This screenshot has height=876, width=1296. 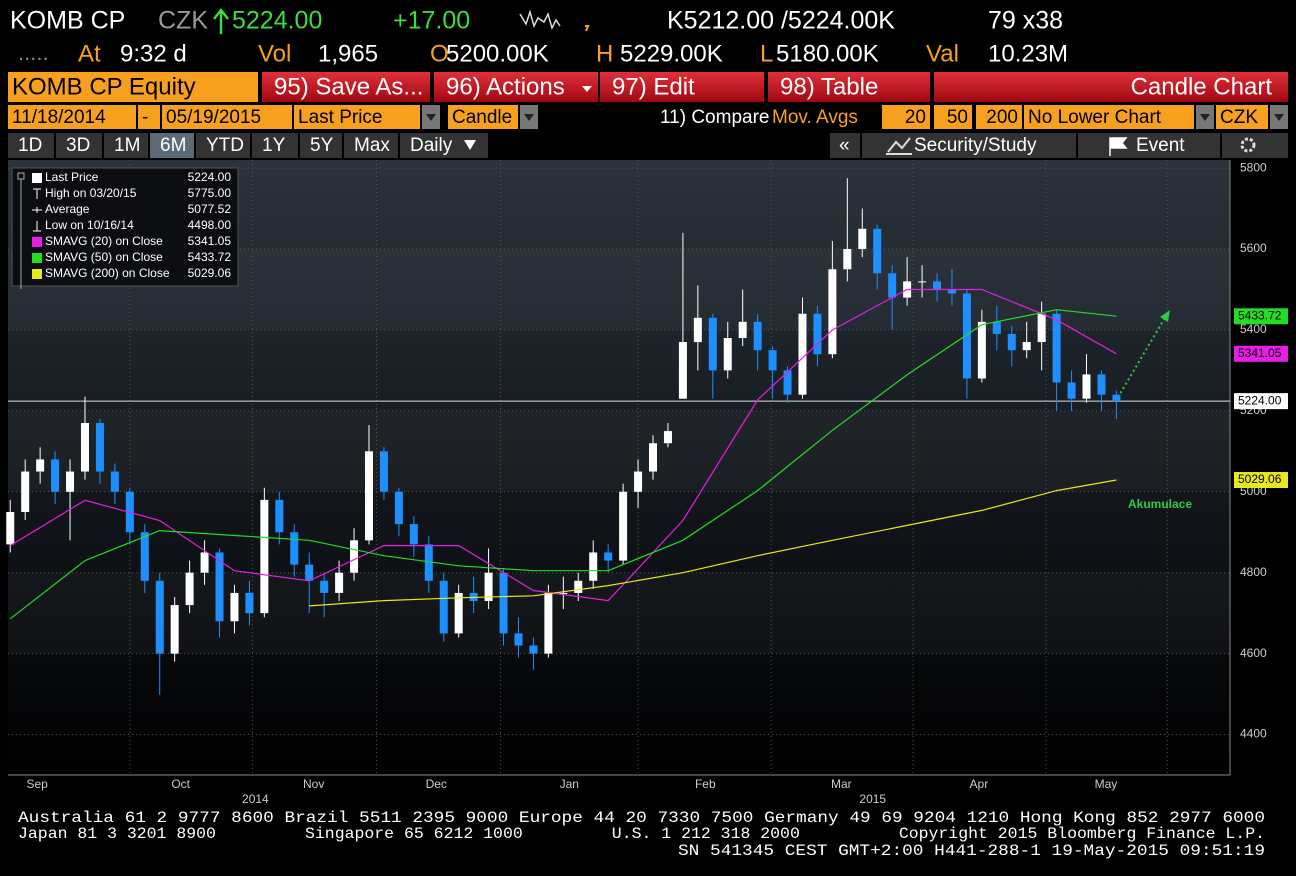 I want to click on year-label: 2015, so click(x=872, y=799).